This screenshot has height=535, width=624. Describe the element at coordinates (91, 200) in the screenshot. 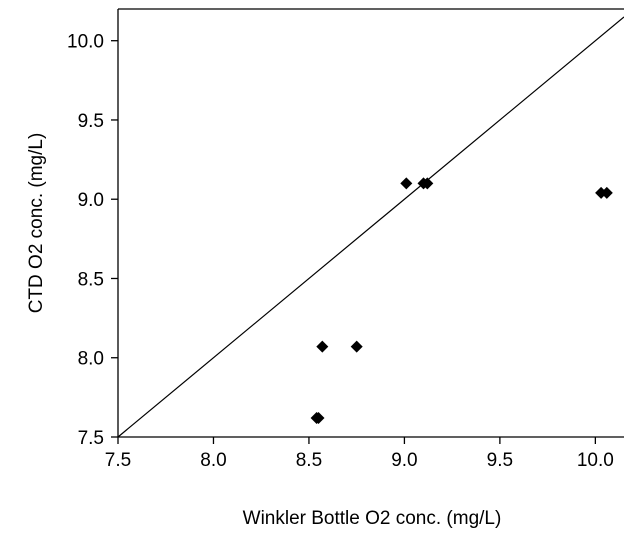

I see `y-tick-label: 9.0` at that location.